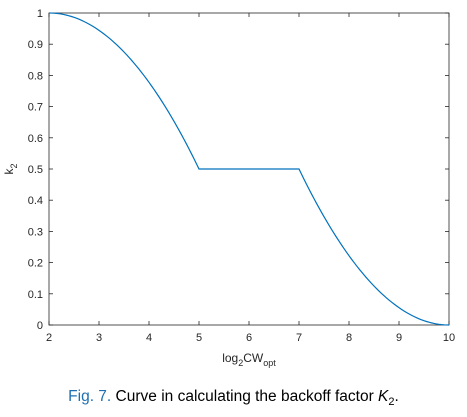 The image size is (467, 417). What do you see at coordinates (35, 295) in the screenshot?
I see `y-tick-label: 0.1` at bounding box center [35, 295].